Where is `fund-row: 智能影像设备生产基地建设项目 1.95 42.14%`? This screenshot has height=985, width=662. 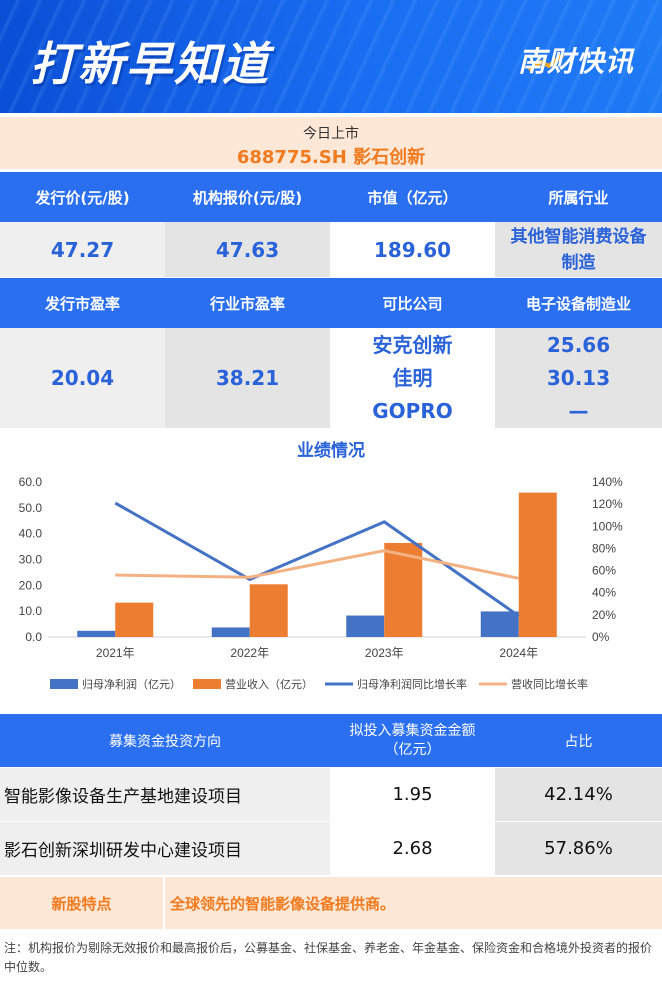
fund-row: 智能影像设备生产基地建设项目 1.95 42.14% is located at coordinates (331, 795).